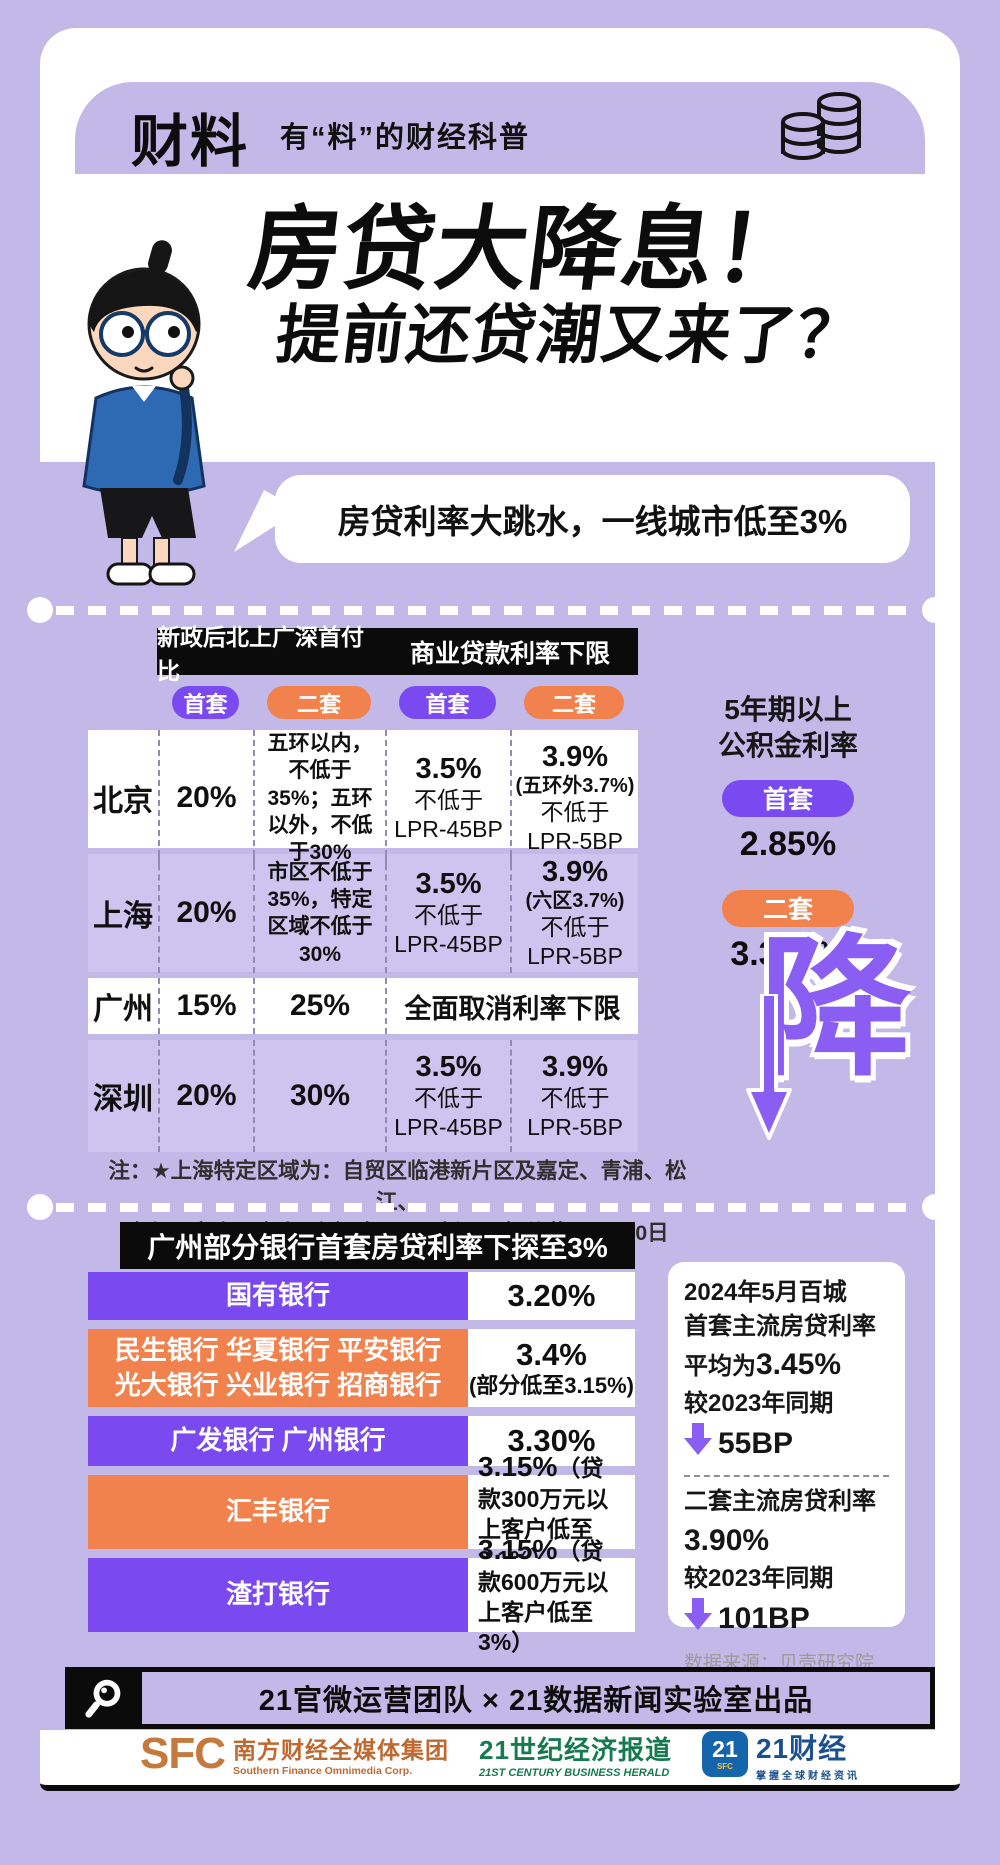  I want to click on bank-name-cell: 民生银行 华夏银行 平安银行 光大银行 兴业银行 招商银行, so click(278, 1368).